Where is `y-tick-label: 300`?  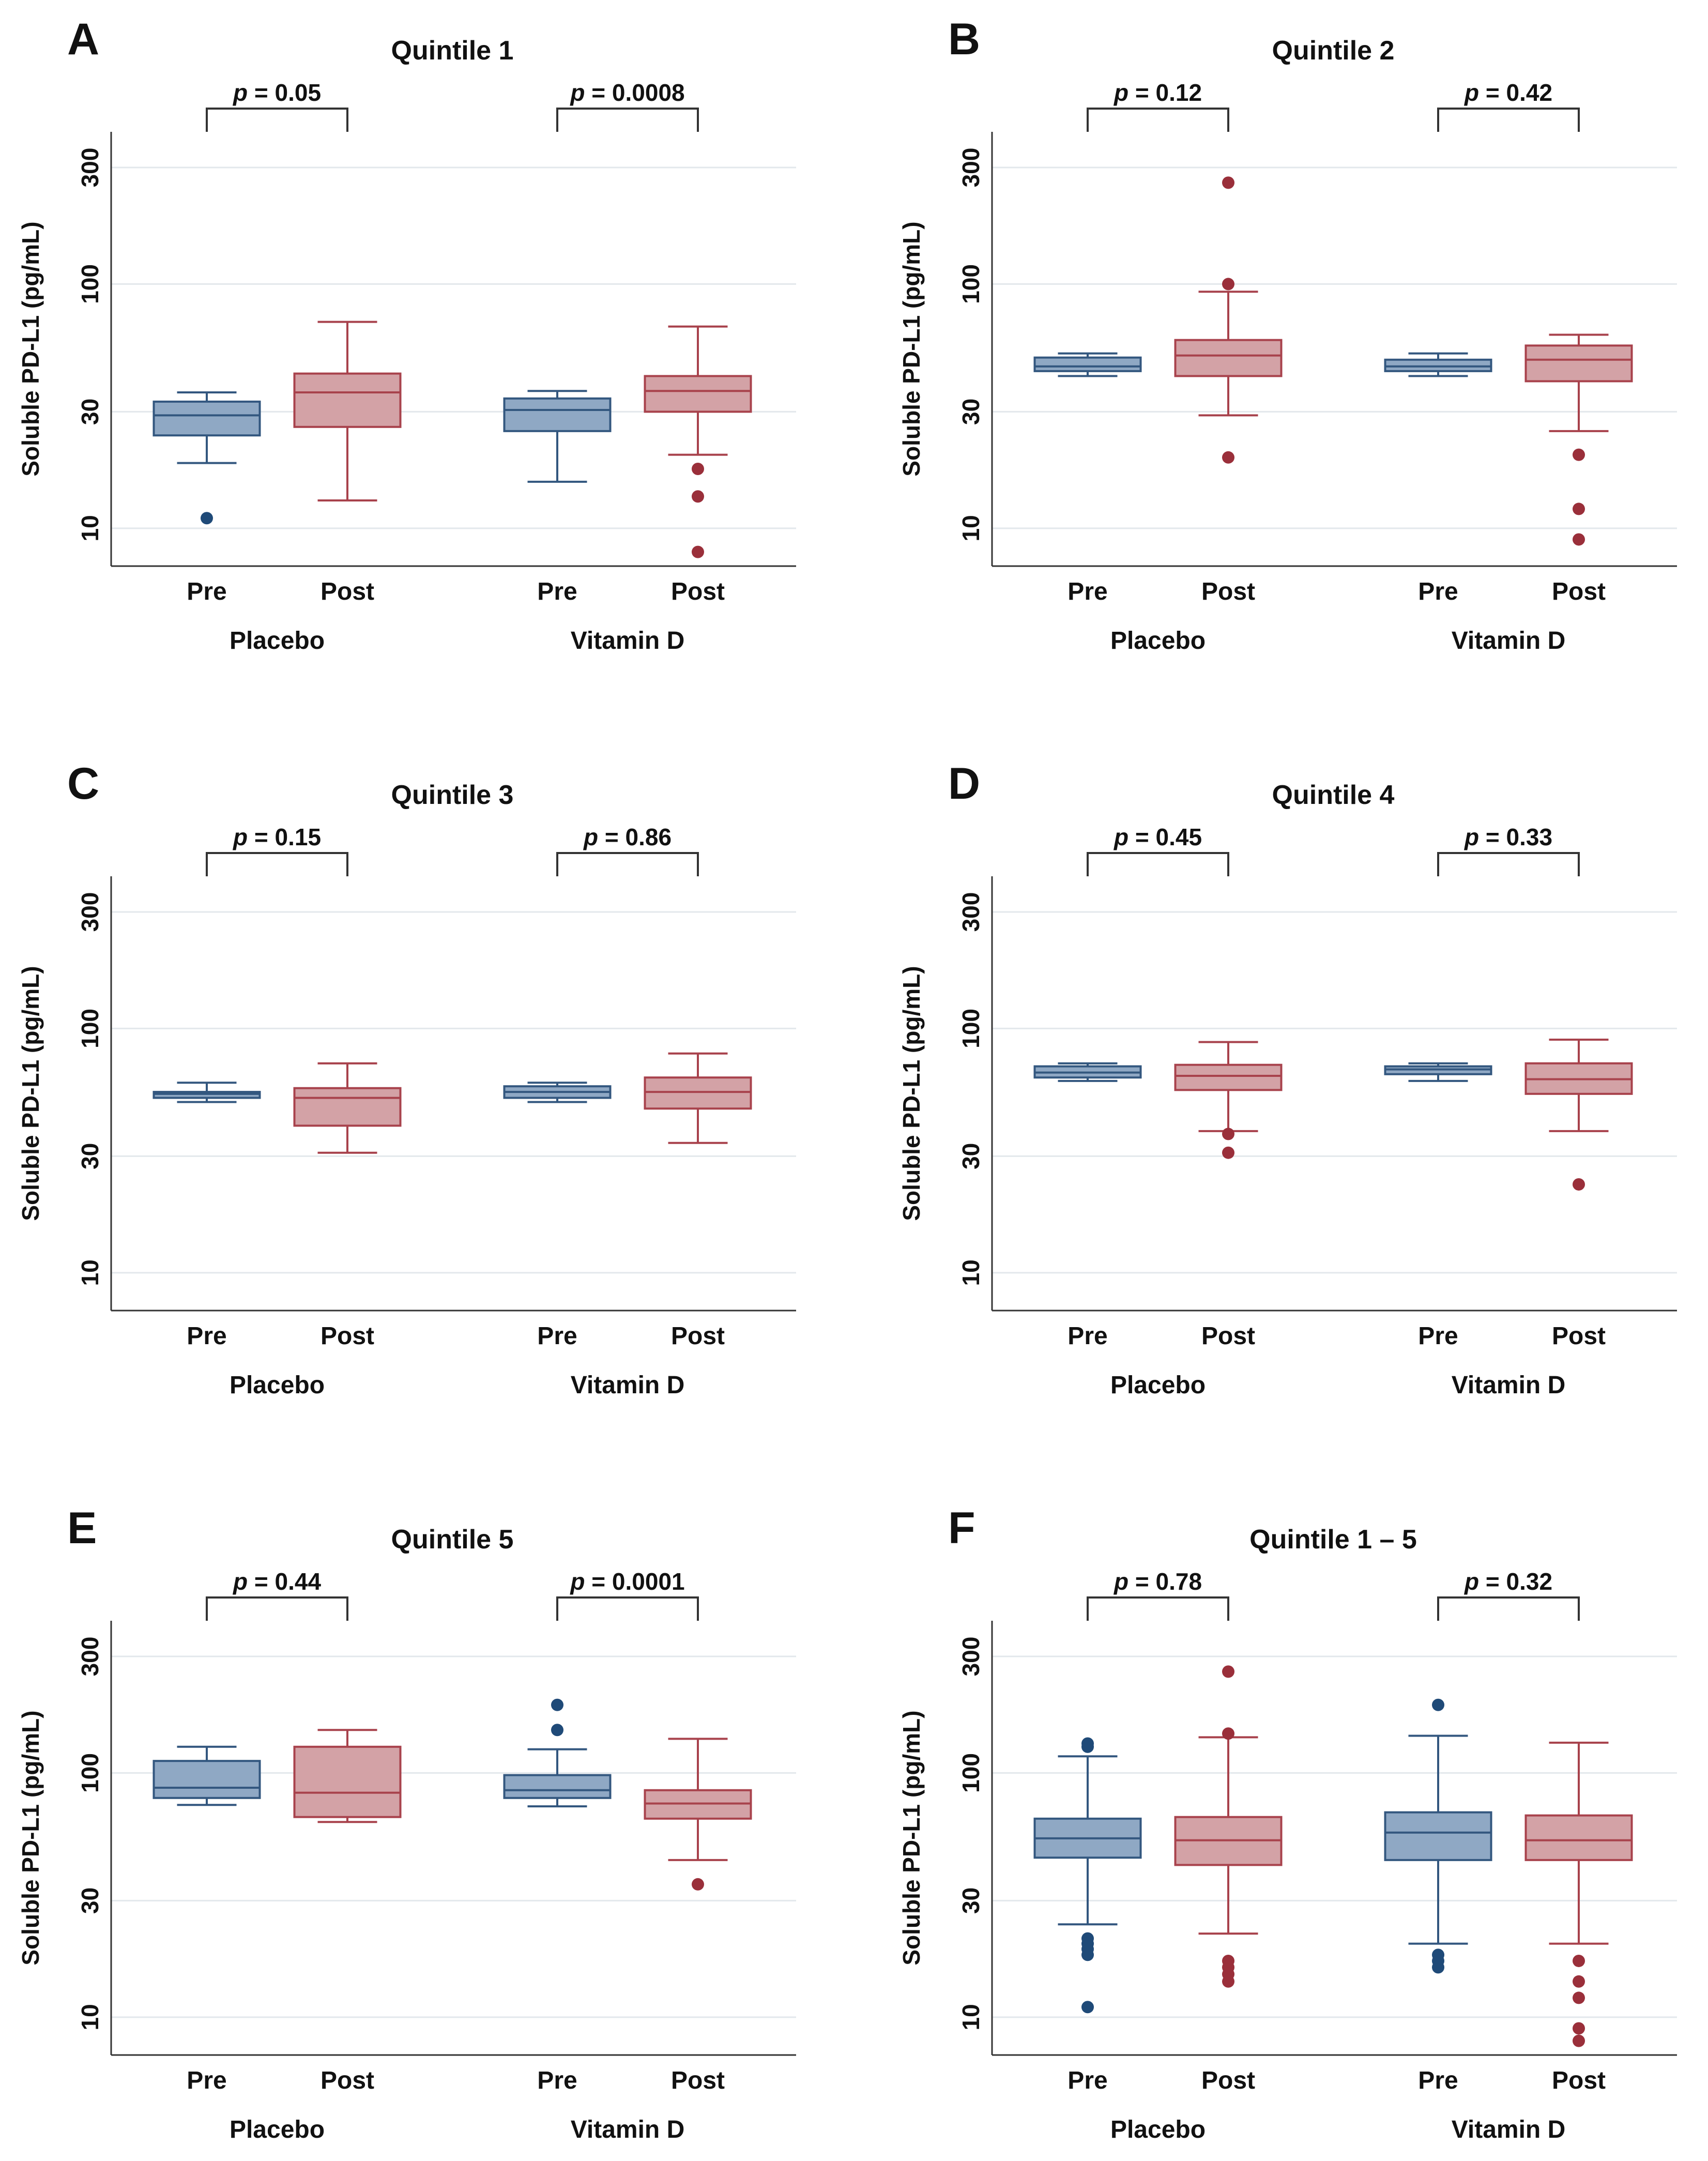 y-tick-label: 300 is located at coordinates (970, 912).